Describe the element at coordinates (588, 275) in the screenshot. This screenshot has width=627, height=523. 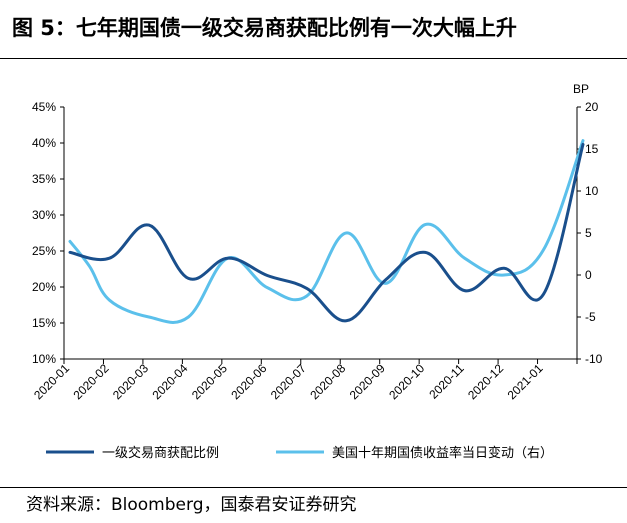
I see `right-tick-label: 0` at that location.